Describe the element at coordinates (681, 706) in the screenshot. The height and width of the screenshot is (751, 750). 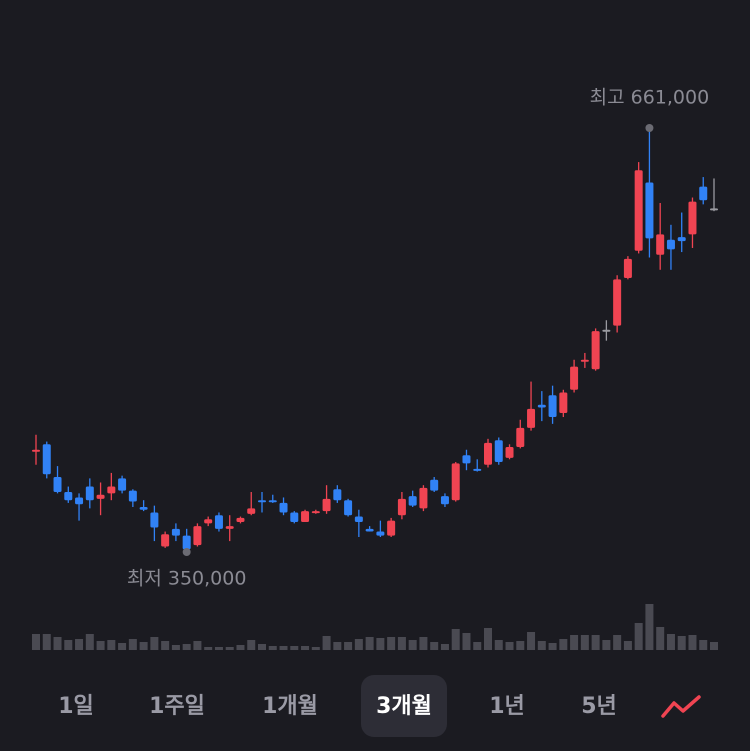
I see `line-chart-toggle` at that location.